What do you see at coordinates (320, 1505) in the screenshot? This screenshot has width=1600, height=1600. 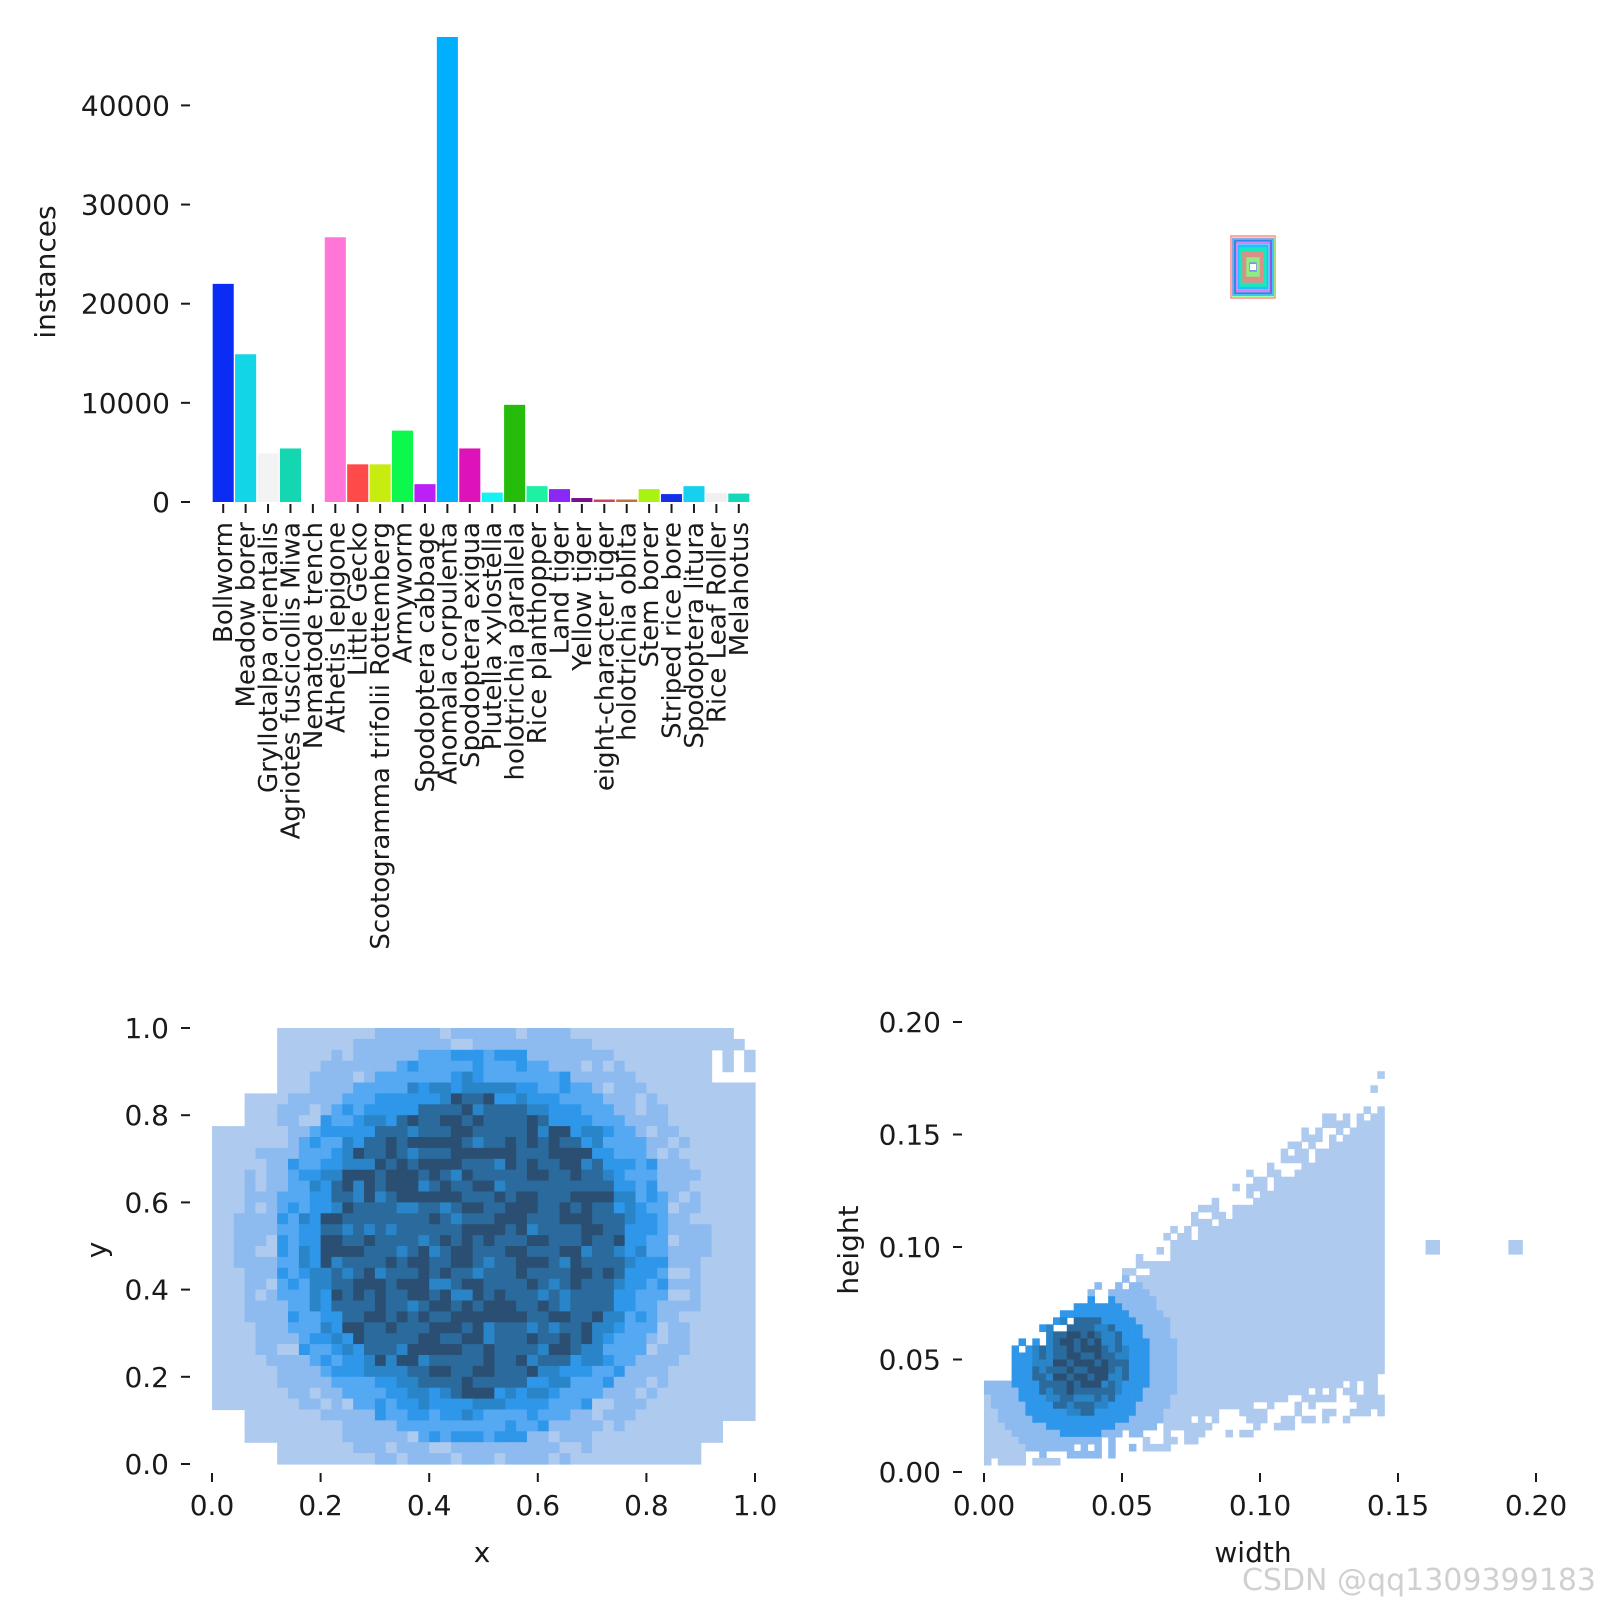 I see `xy-xtick-label: 0.2` at bounding box center [320, 1505].